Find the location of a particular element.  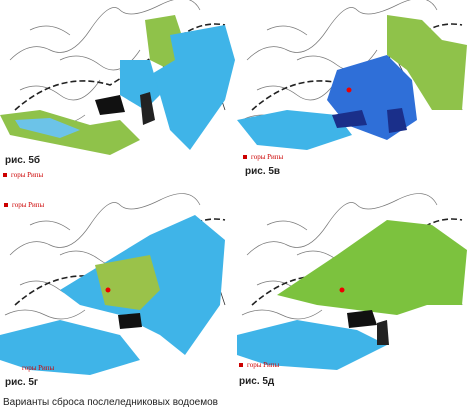

caption: Варианты сброса послеледниковых водоемов is located at coordinates (110, 402).